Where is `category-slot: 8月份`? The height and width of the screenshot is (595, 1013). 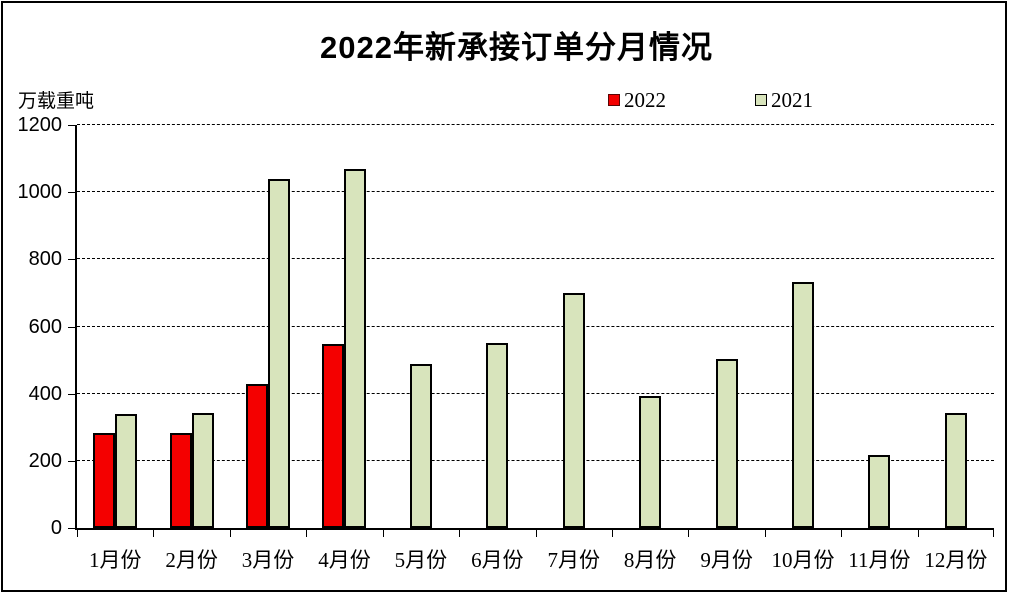
category-slot: 8月份 is located at coordinates (650, 348).